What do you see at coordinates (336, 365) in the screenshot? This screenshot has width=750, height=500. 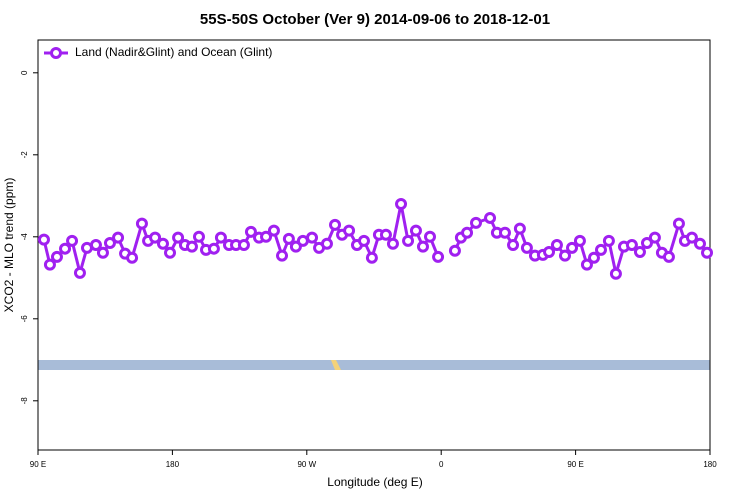 I see `land-patch` at bounding box center [336, 365].